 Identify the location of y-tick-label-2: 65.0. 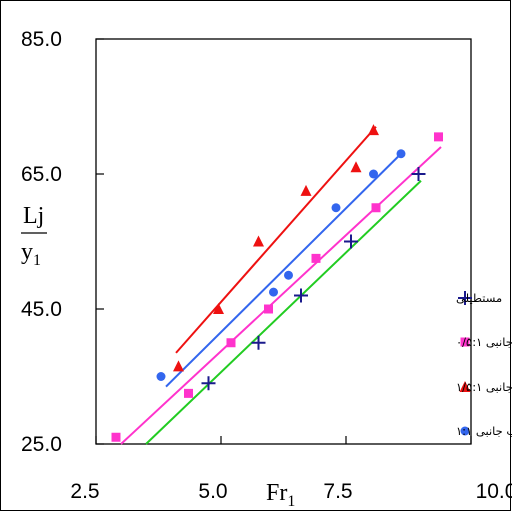
(41, 174).